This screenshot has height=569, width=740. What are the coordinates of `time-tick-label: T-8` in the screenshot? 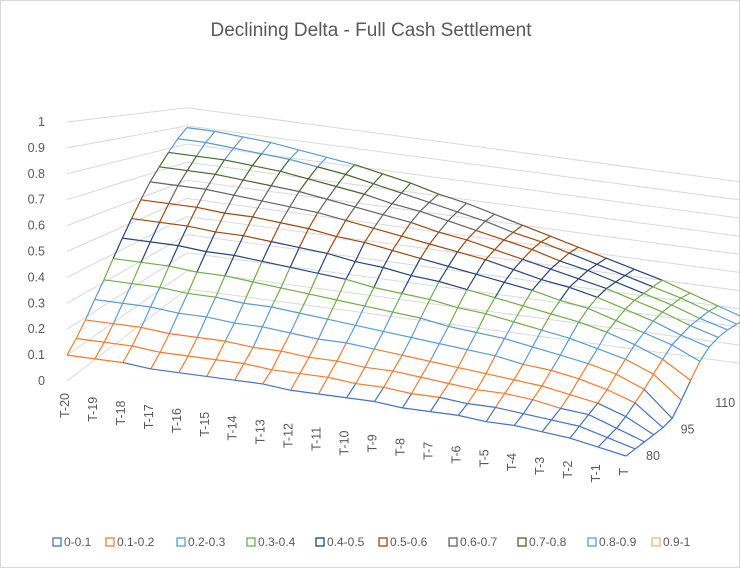 It's located at (400, 447).